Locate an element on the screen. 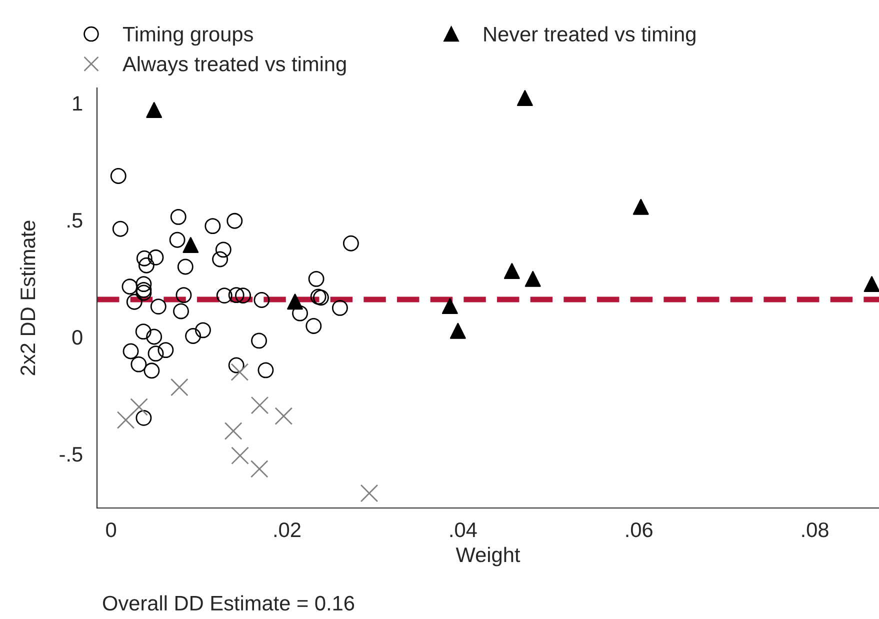  legend-label: Always treated vs timing is located at coordinates (234, 66).